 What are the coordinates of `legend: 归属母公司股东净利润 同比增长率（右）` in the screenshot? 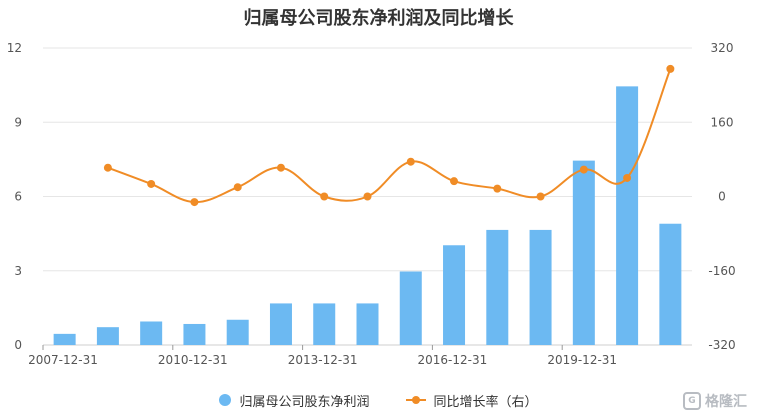 It's located at (378, 400).